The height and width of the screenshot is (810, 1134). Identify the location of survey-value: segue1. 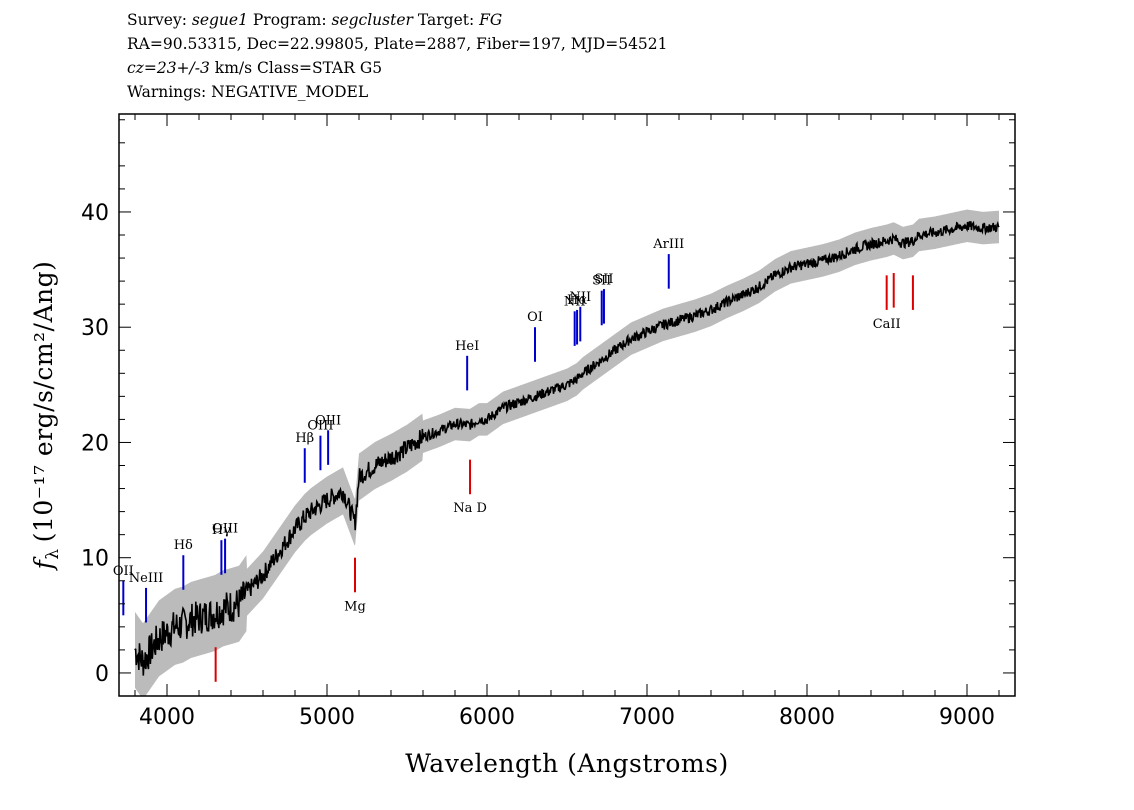
(219, 20).